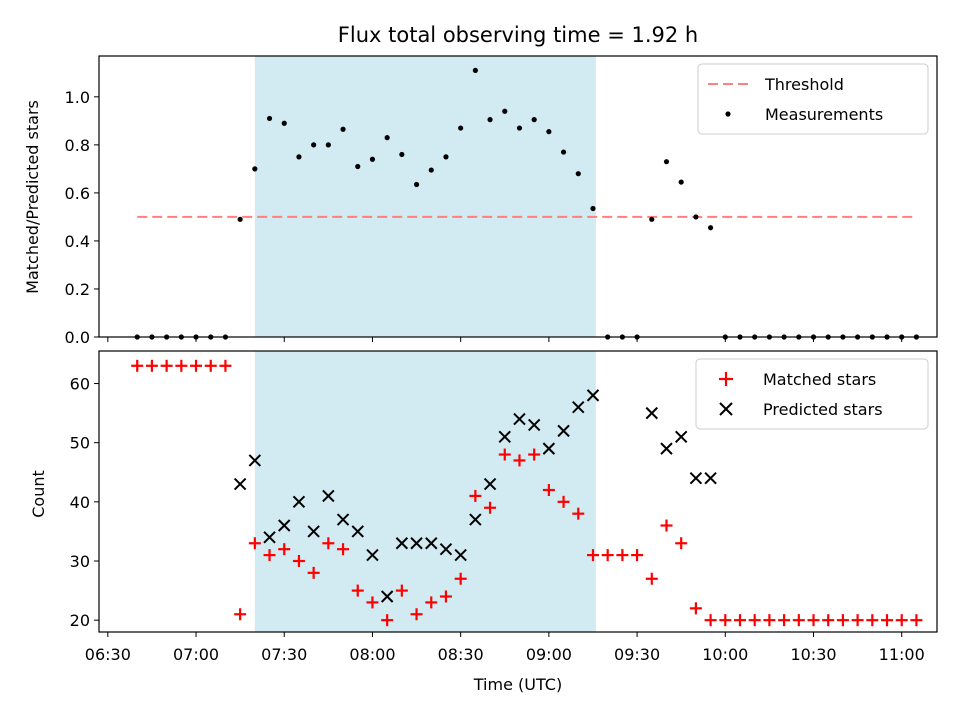 This screenshot has width=960, height=720. What do you see at coordinates (518, 35) in the screenshot?
I see `chart-title: Flux total observing time = 1.92 h` at bounding box center [518, 35].